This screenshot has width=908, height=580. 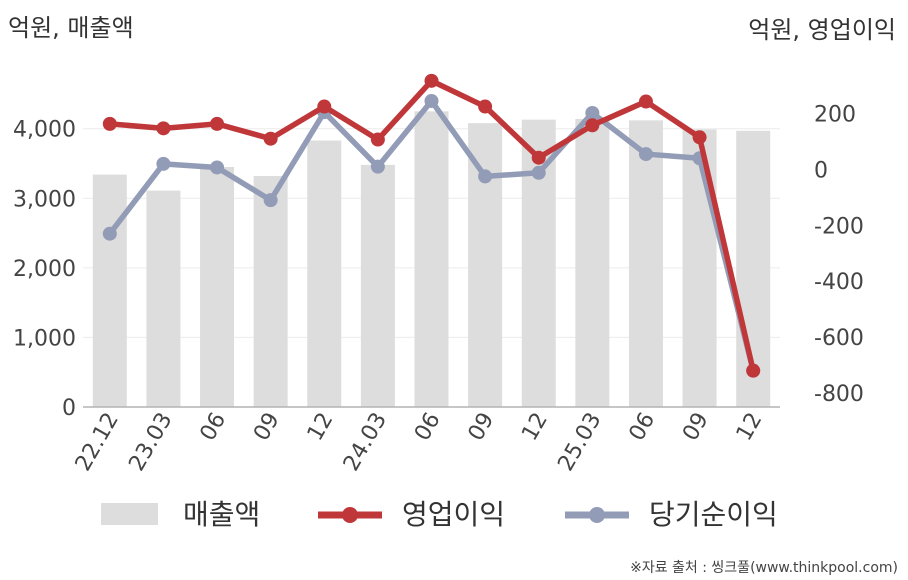 I want to click on legend: 매출액 영업이익 당기순이익, so click(x=439, y=514).